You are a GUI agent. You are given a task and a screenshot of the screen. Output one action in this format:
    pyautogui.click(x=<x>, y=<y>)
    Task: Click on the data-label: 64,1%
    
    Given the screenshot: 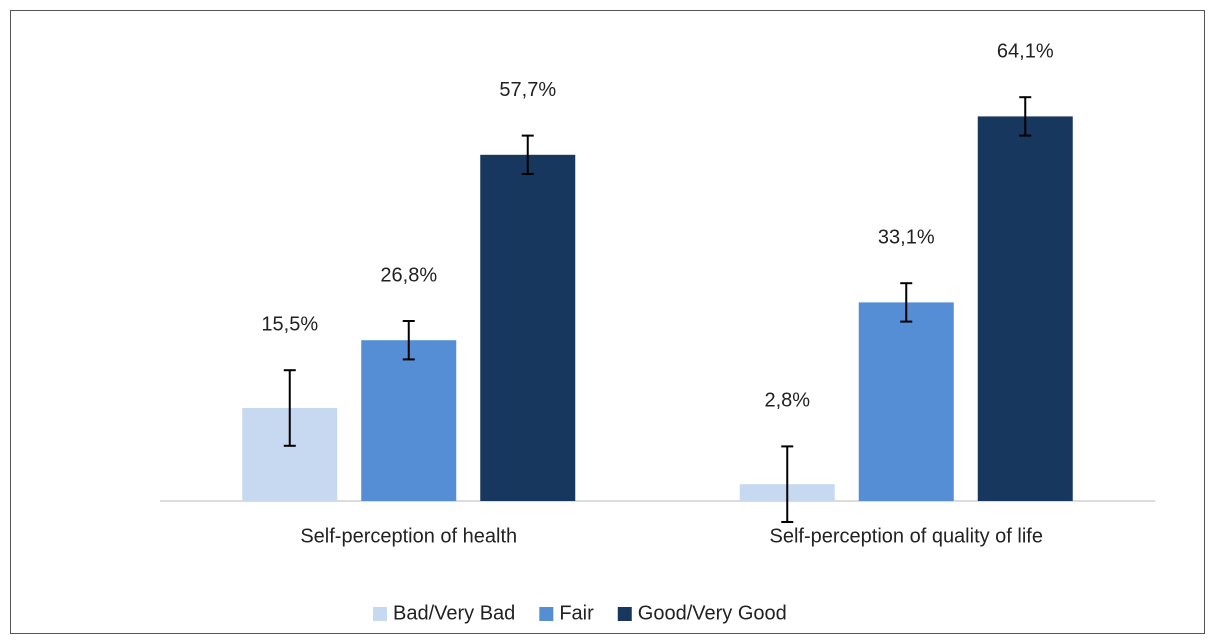 What is the action you would take?
    pyautogui.click(x=1025, y=51)
    